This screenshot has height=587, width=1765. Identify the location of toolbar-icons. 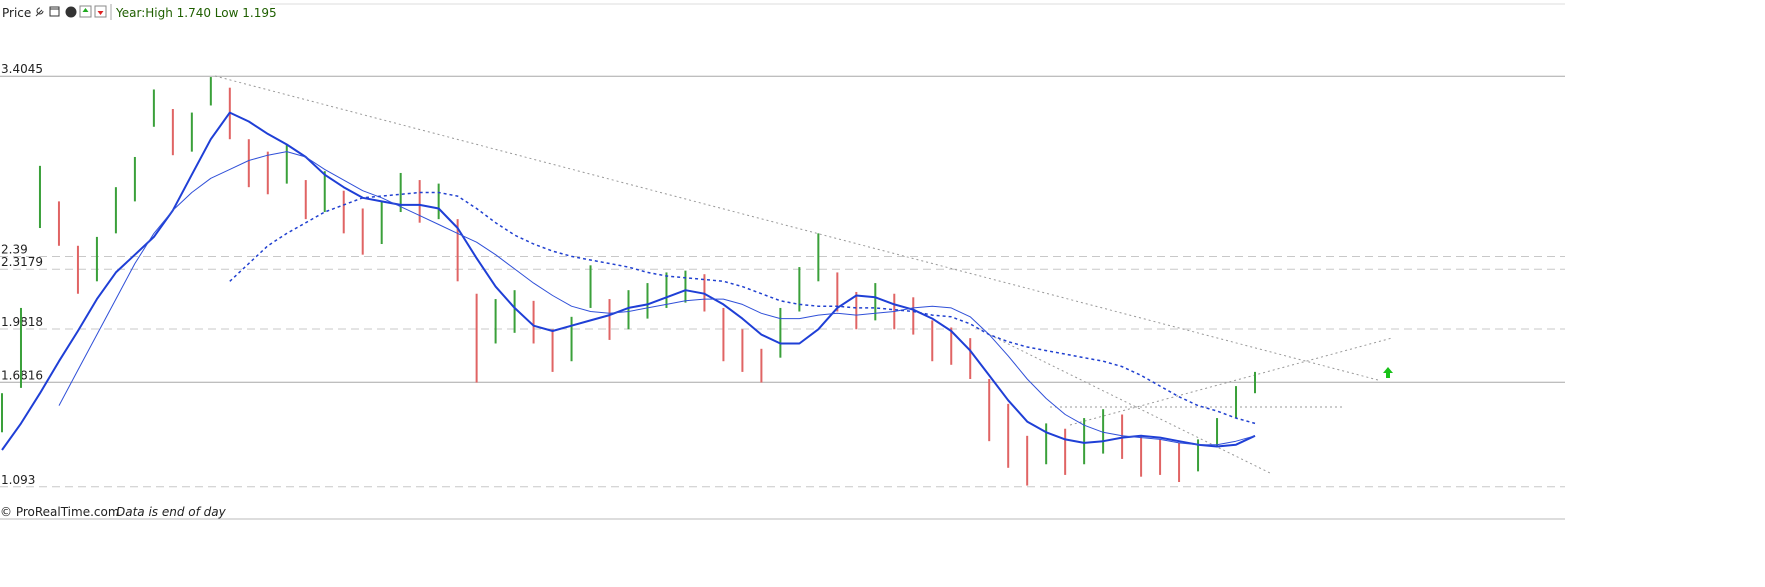
(73, 12).